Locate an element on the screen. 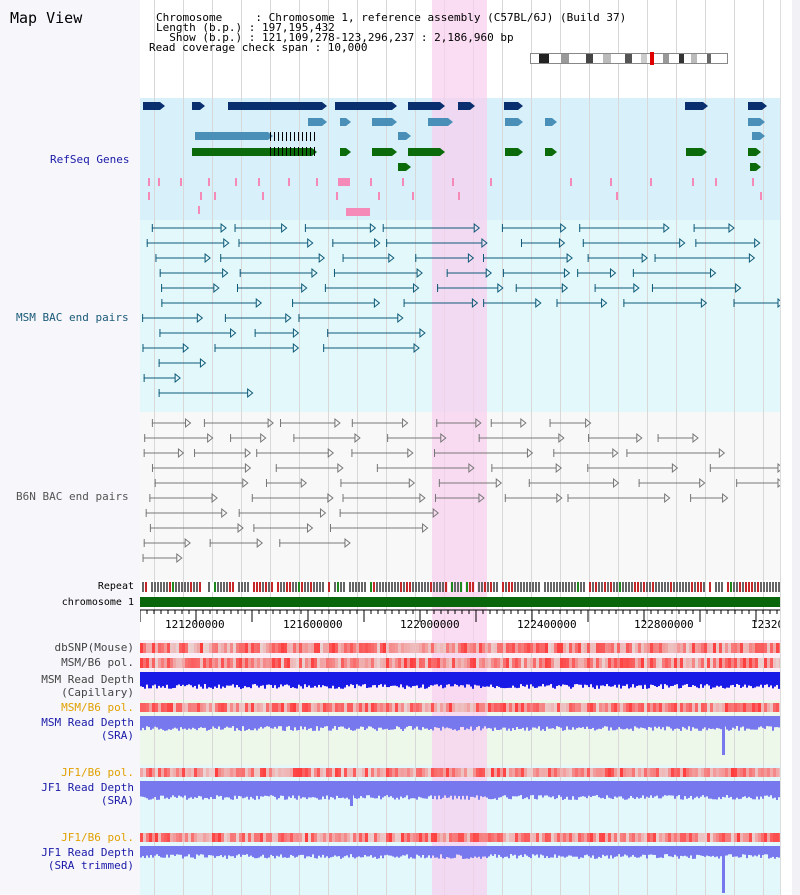  track-label-msm-bac: MSM BAC end pairs is located at coordinates (72, 317).